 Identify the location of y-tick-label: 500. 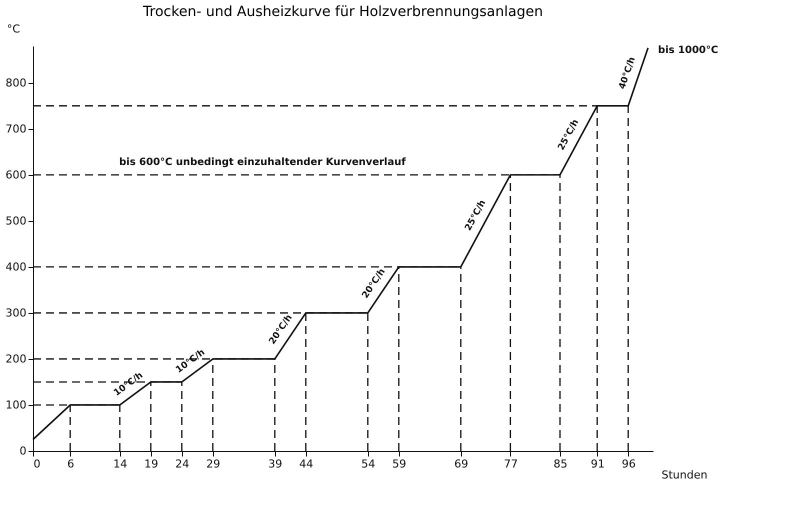
(16, 221).